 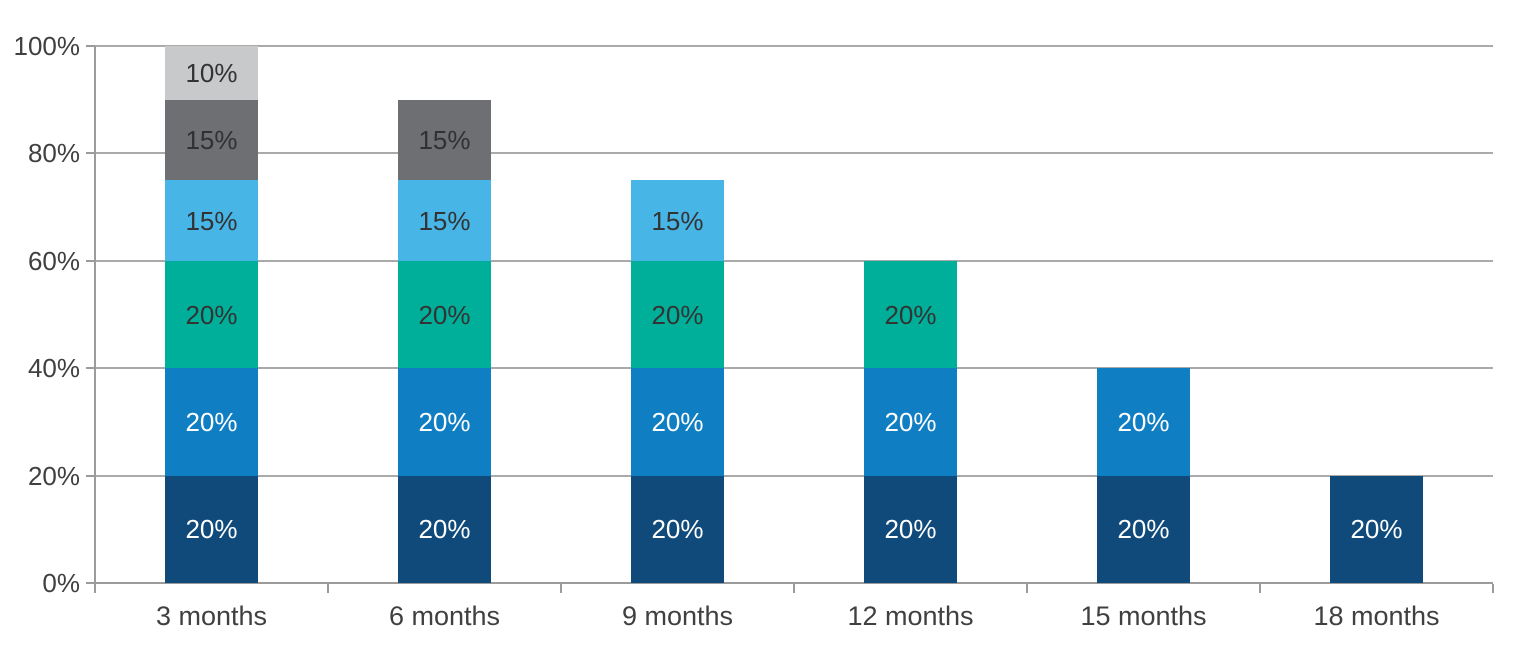 What do you see at coordinates (1376, 616) in the screenshot?
I see `x-axis-label: 18 months` at bounding box center [1376, 616].